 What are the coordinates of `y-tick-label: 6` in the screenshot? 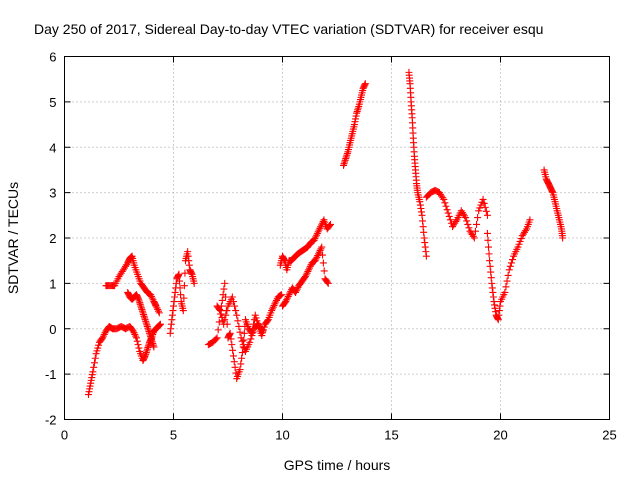 It's located at (52, 57).